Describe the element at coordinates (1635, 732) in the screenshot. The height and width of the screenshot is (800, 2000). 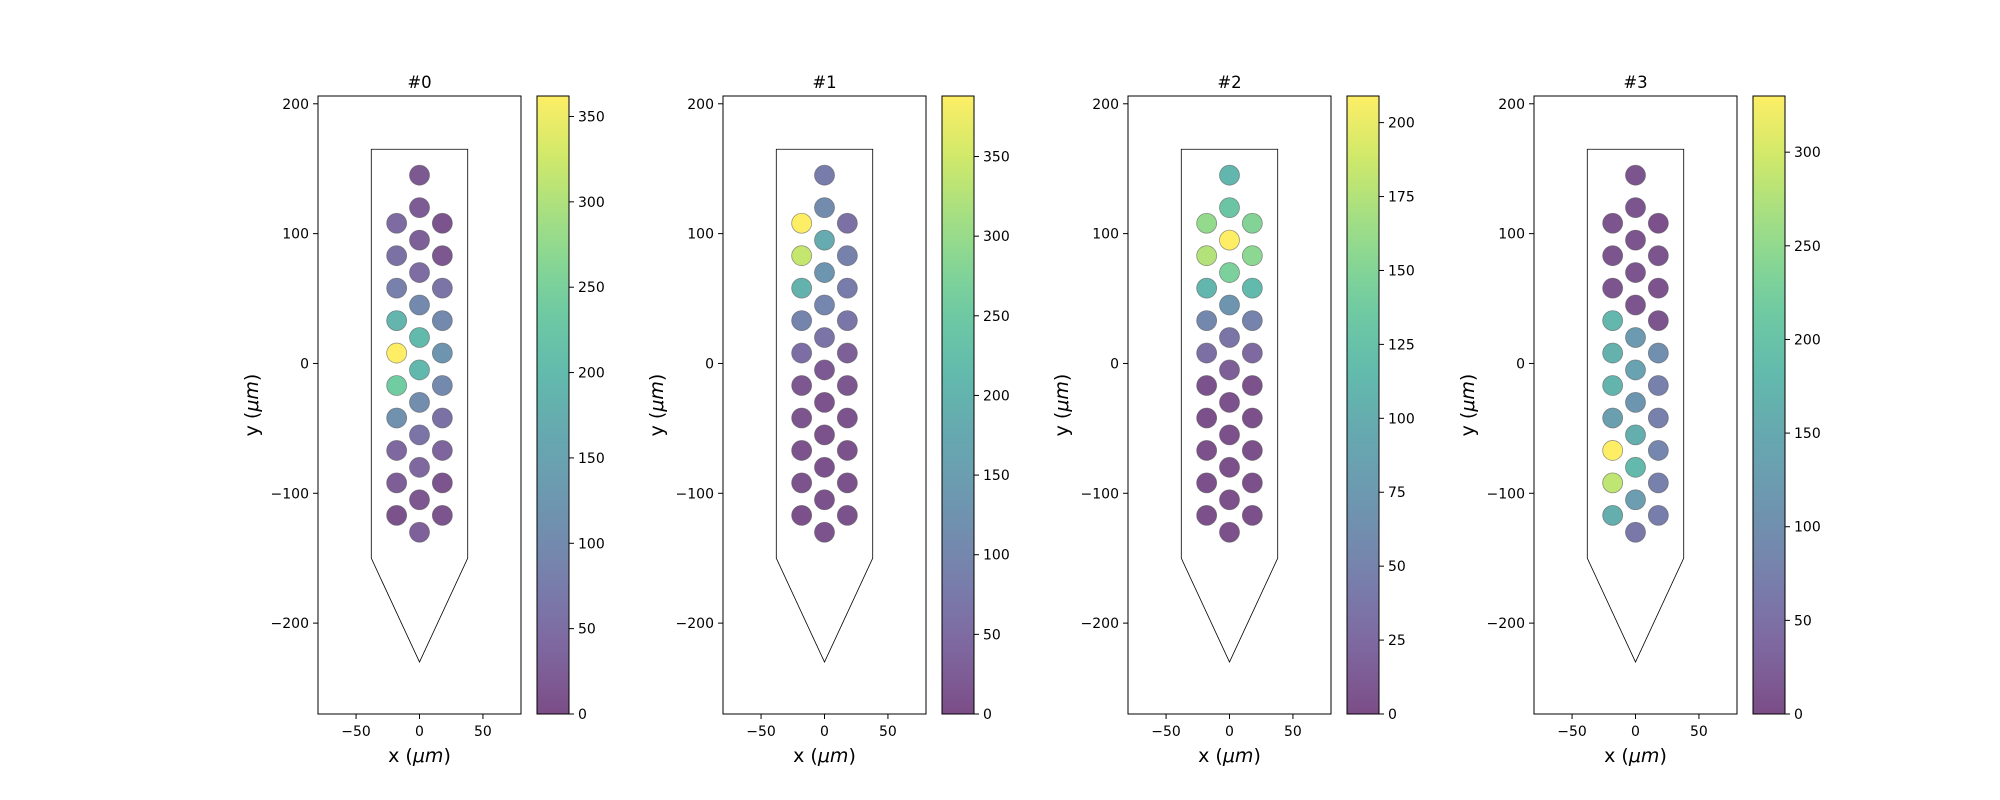
I see `x-tick-label: 0` at that location.